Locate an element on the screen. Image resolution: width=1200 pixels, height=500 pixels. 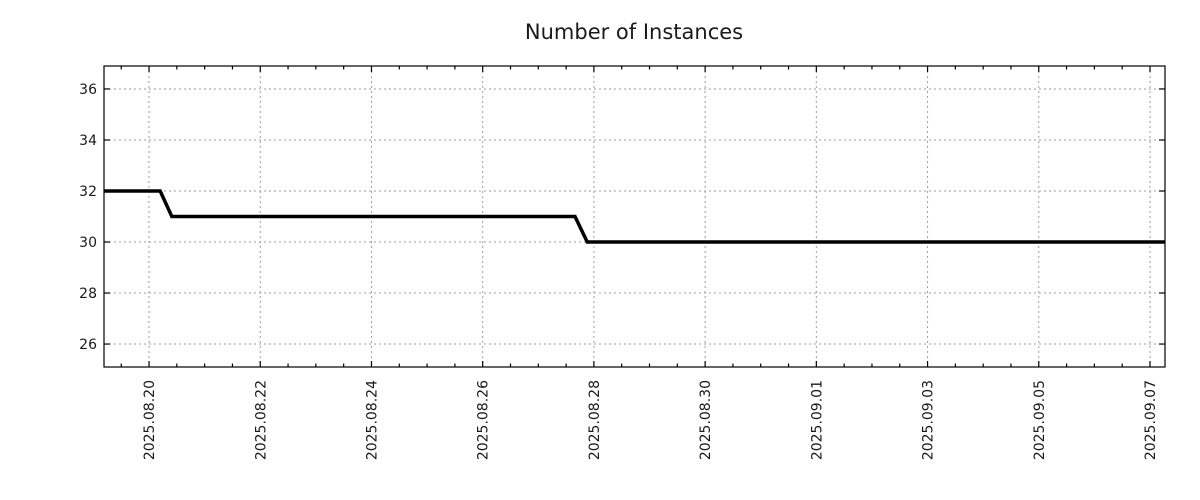
instances-line is located at coordinates (634, 216).